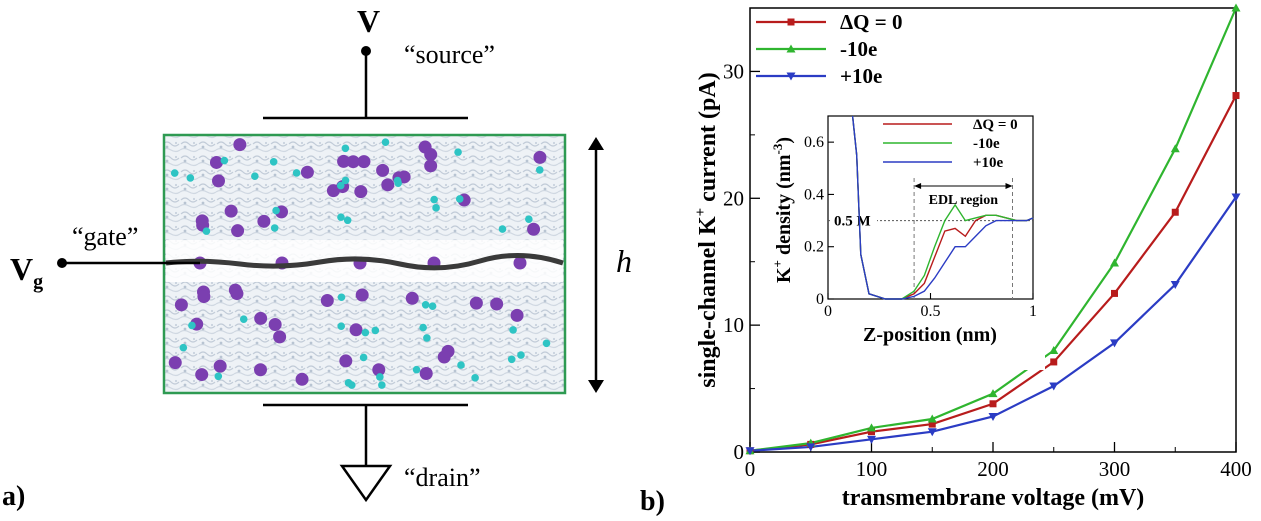 This screenshot has height=521, width=1261. Describe the element at coordinates (858, 49) in the screenshot. I see `legend-label-1: -10e` at that location.